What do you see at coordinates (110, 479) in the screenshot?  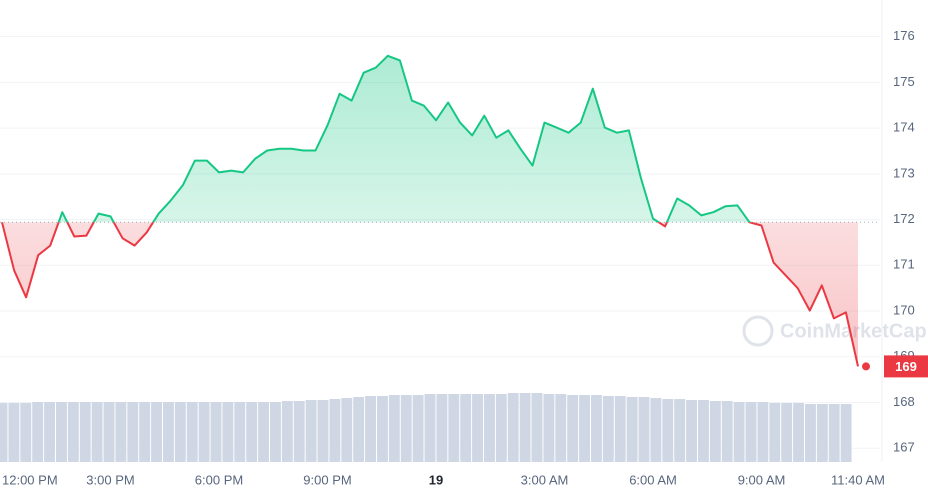 I see `x-tick-label: 3:00 PM` at bounding box center [110, 479].